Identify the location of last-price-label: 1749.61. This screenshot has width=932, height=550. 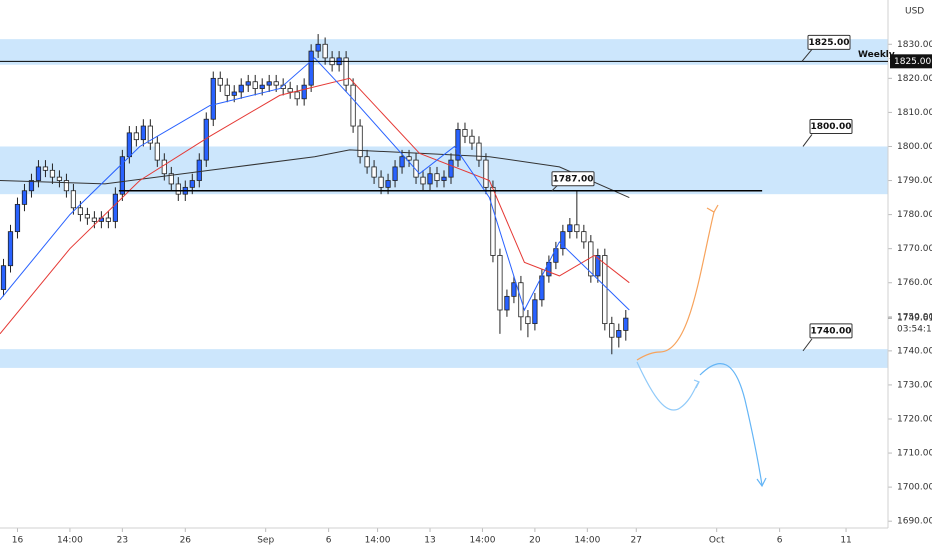
(914, 319).